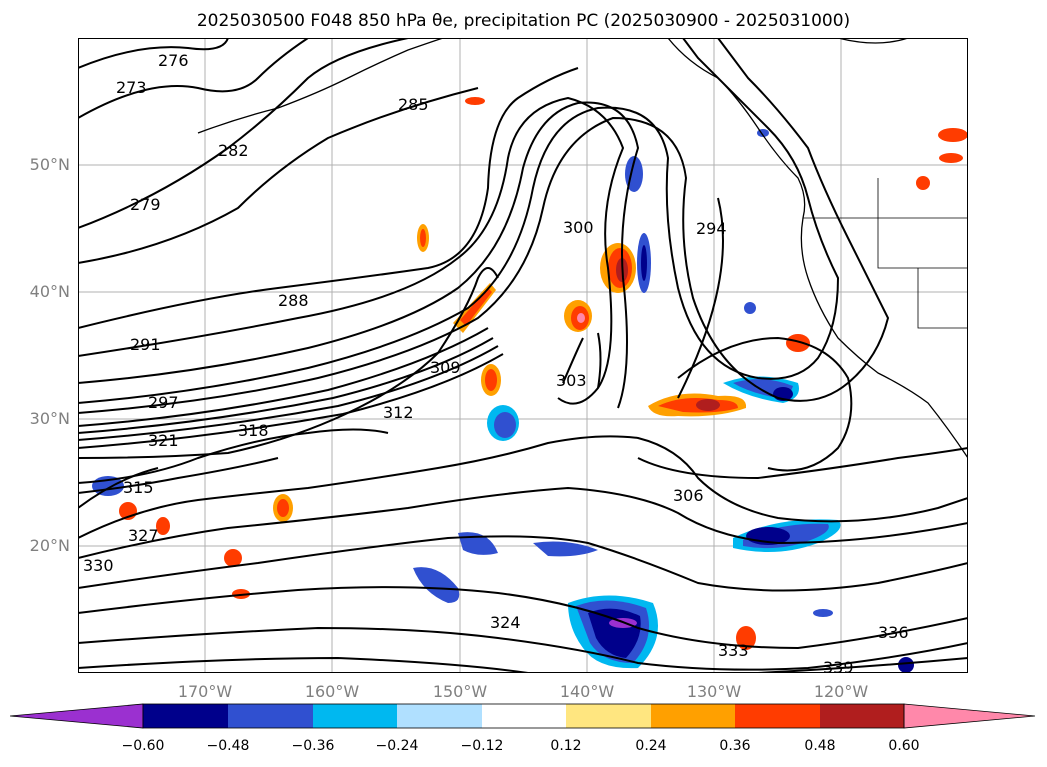  I want to click on contour-300-east, so click(765, 404).